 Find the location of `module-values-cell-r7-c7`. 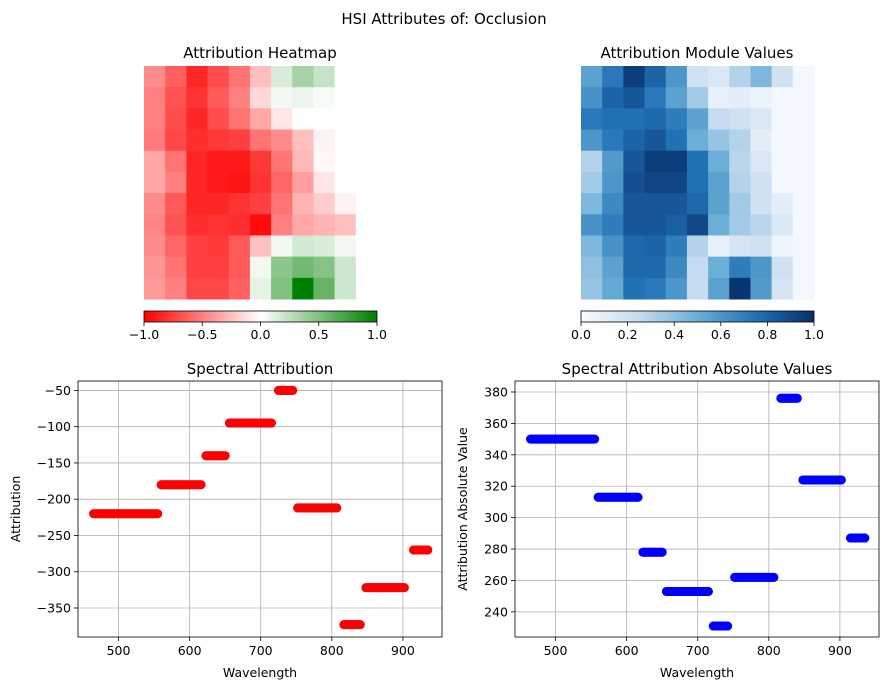

module-values-cell-r7-c7 is located at coordinates (740, 225).